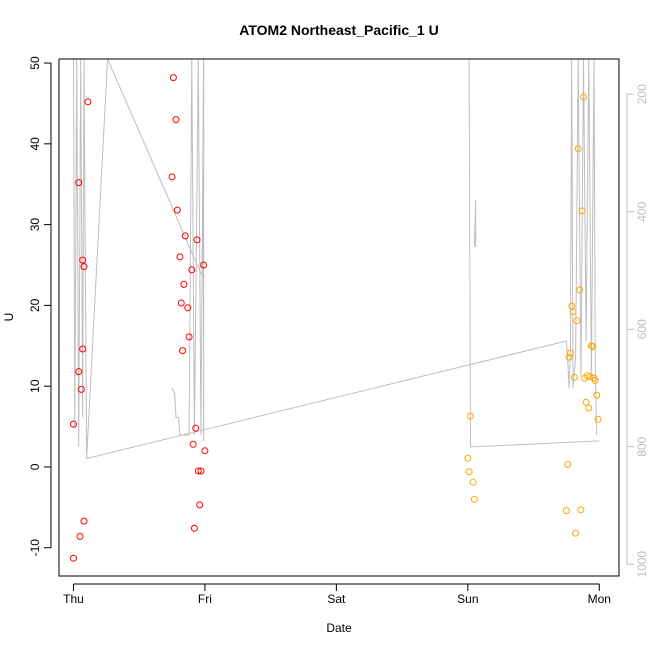  I want to click on x-tick-label: Thu, so click(73, 599).